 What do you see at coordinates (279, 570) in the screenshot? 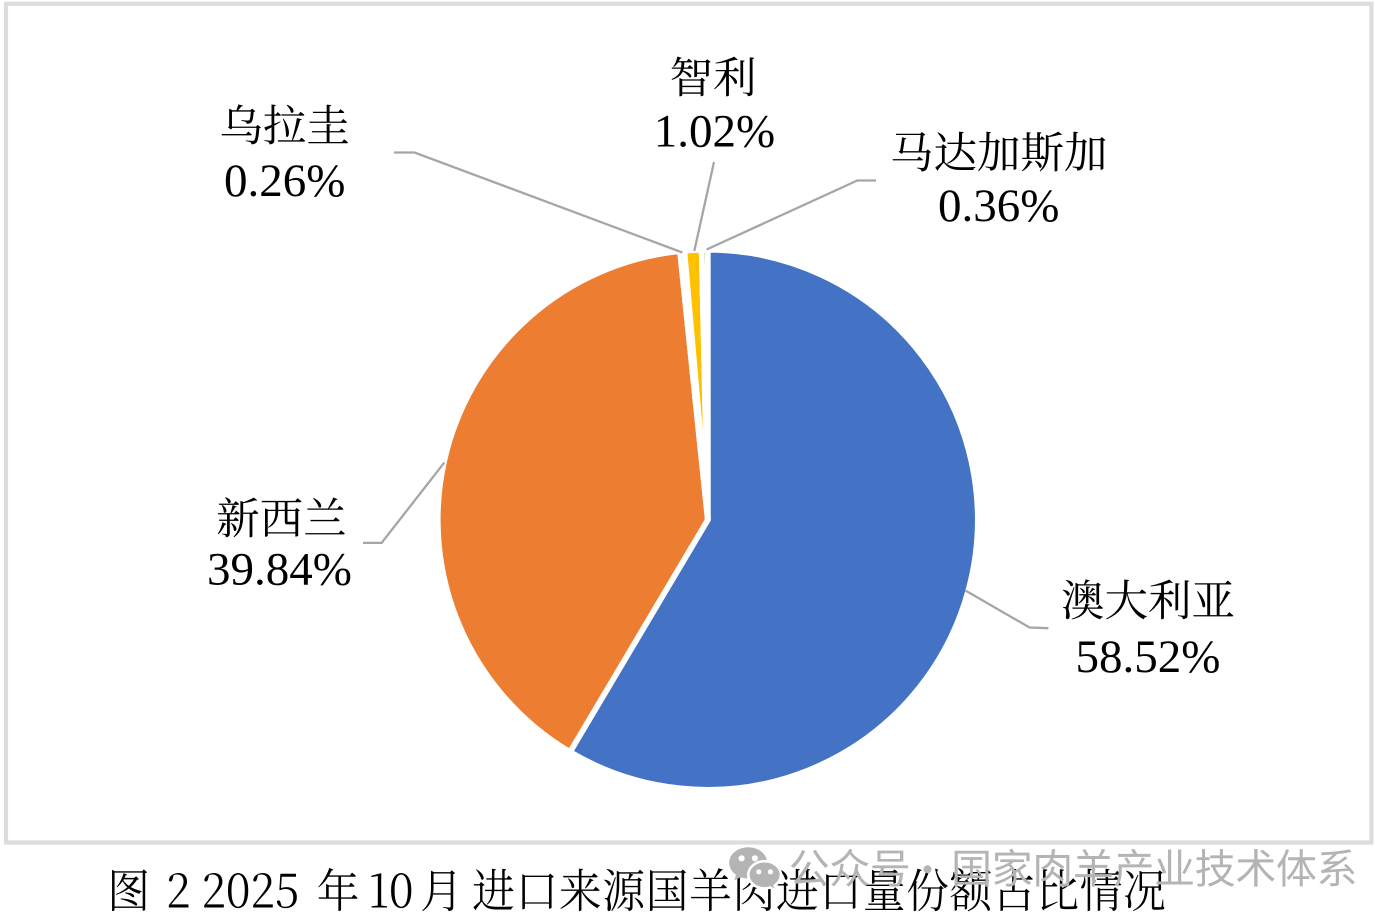
I see `svg-text: 39.84%` at bounding box center [279, 570].